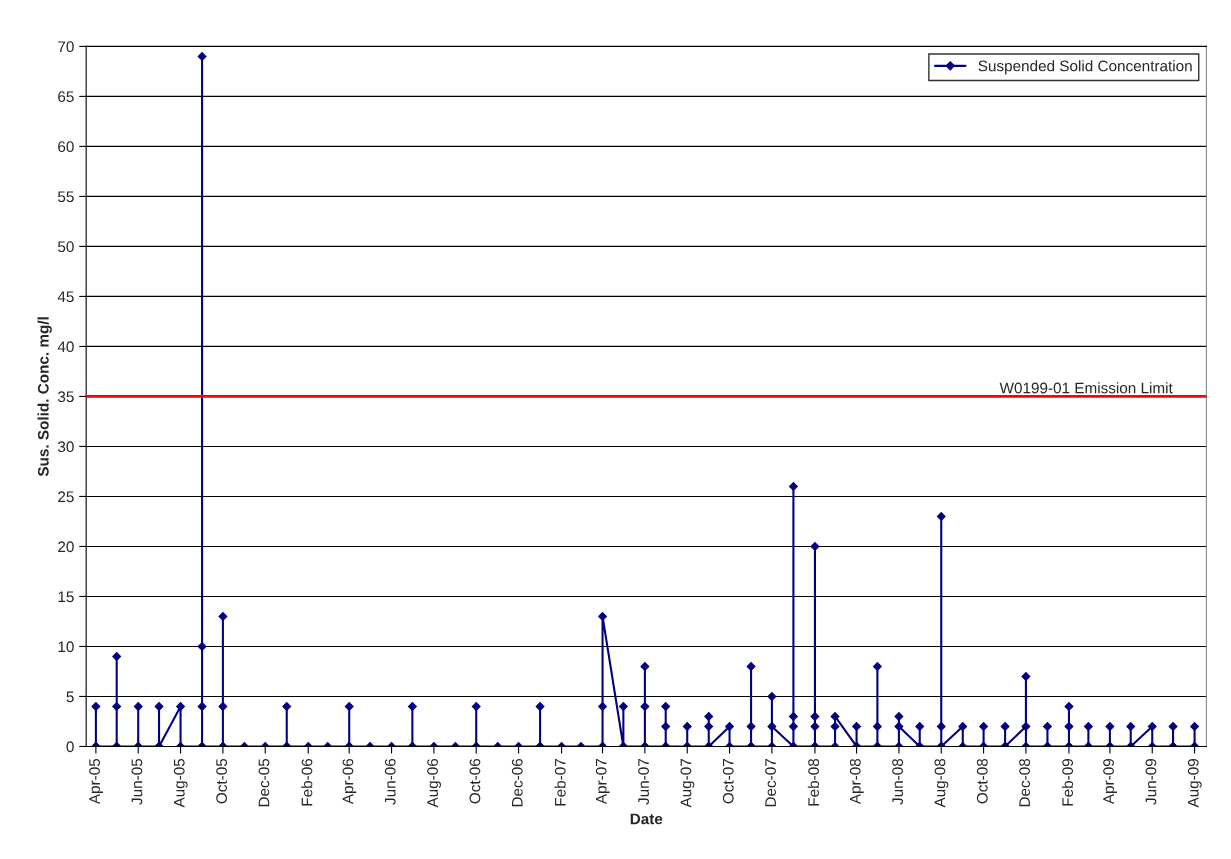  What do you see at coordinates (307, 782) in the screenshot?
I see `x-tick-label: Feb-06` at bounding box center [307, 782].